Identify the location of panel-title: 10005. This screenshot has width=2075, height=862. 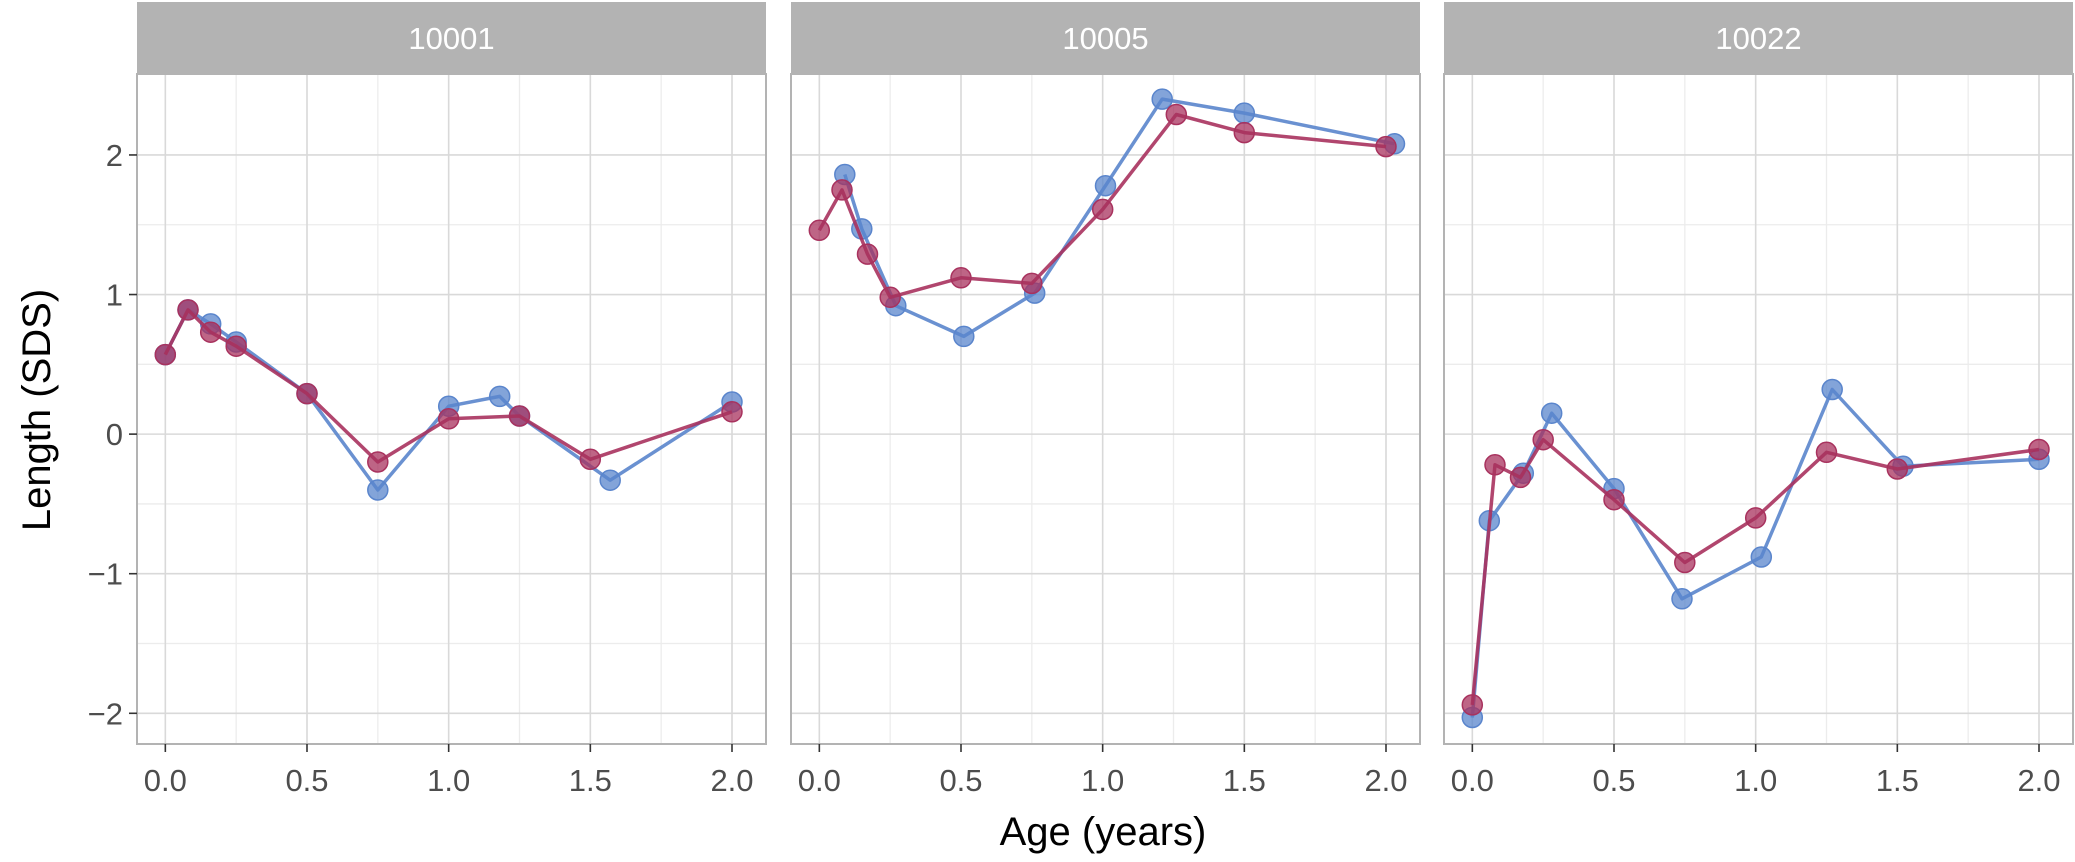
(1105, 38).